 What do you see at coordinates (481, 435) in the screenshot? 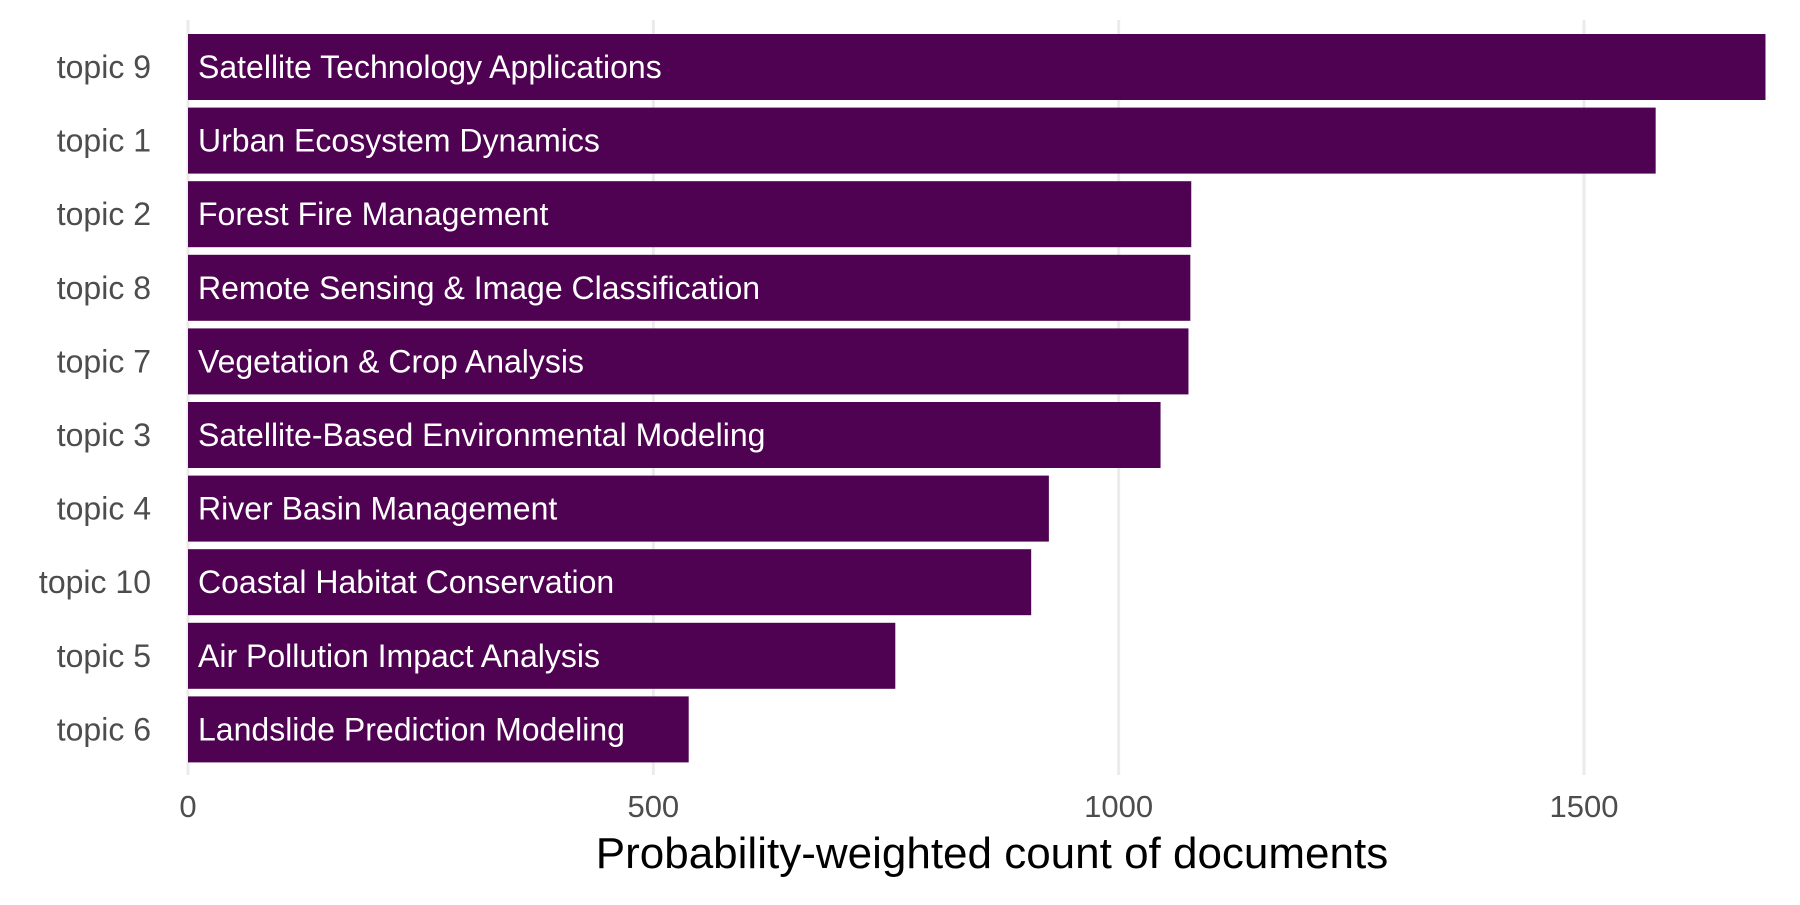
I see `bar-label: Satellite-Based Environmental Modeling` at bounding box center [481, 435].